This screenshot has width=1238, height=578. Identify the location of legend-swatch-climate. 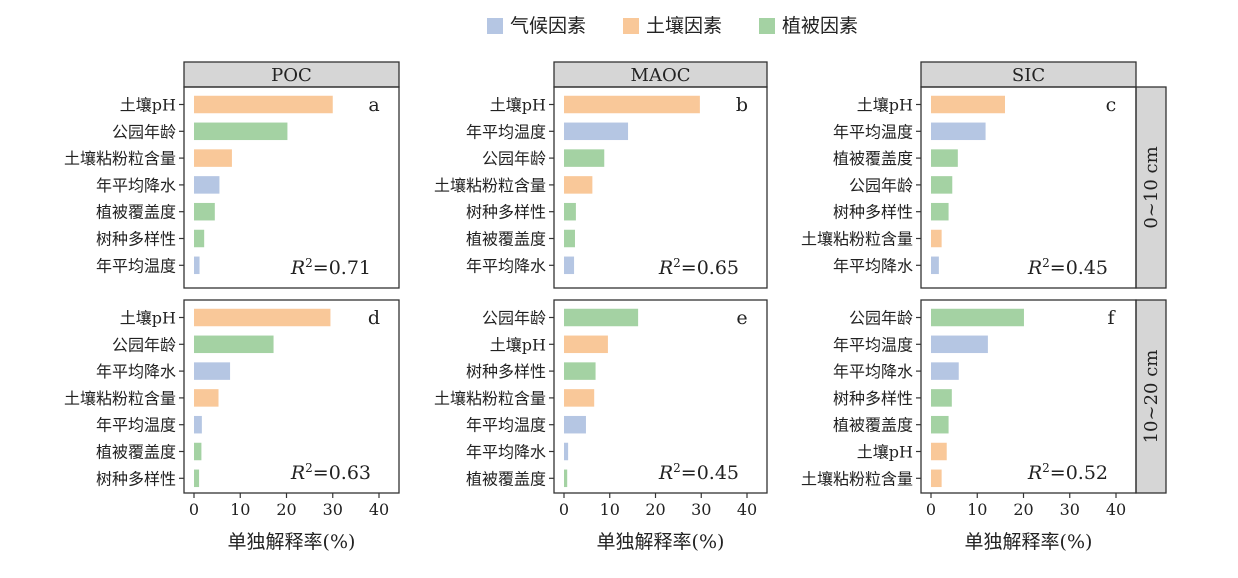
(495, 26).